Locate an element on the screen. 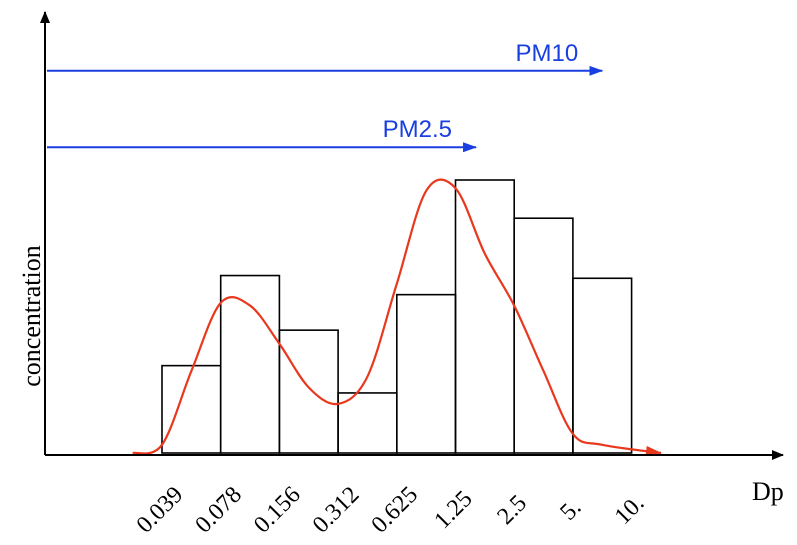 This screenshot has width=797, height=545. y-axis-label: concentration is located at coordinates (31, 316).